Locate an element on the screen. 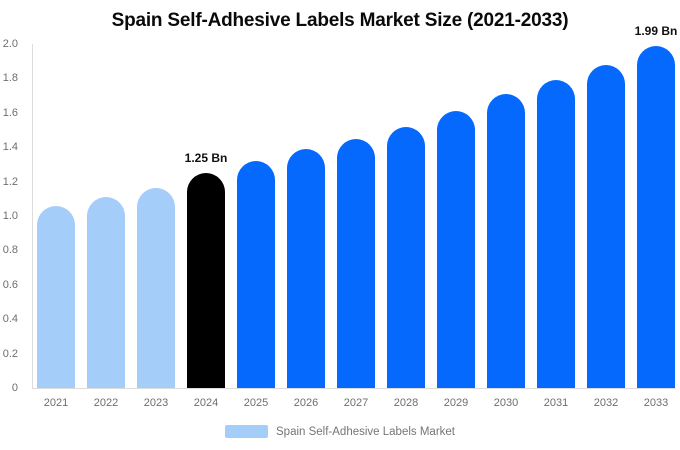  x-axis-label: 2032 is located at coordinates (606, 403).